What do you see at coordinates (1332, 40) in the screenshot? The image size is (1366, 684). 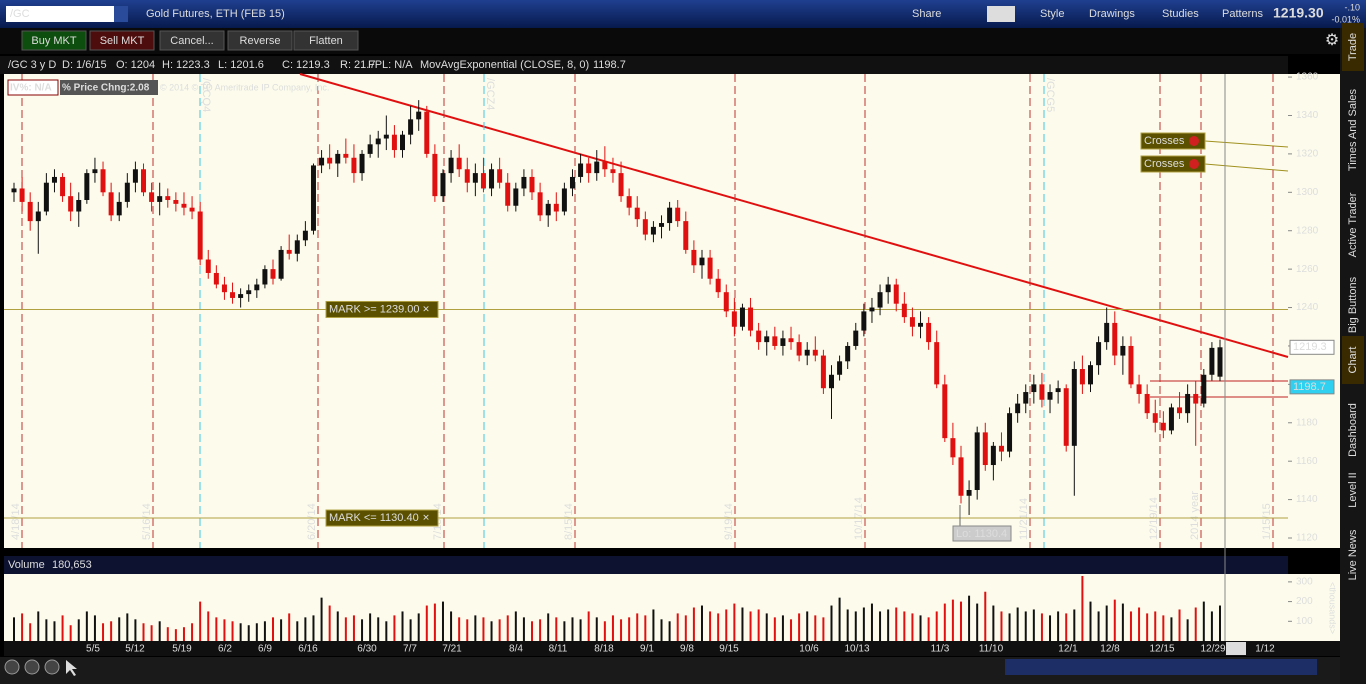 I see `settings-icon: ⚙` at bounding box center [1332, 40].